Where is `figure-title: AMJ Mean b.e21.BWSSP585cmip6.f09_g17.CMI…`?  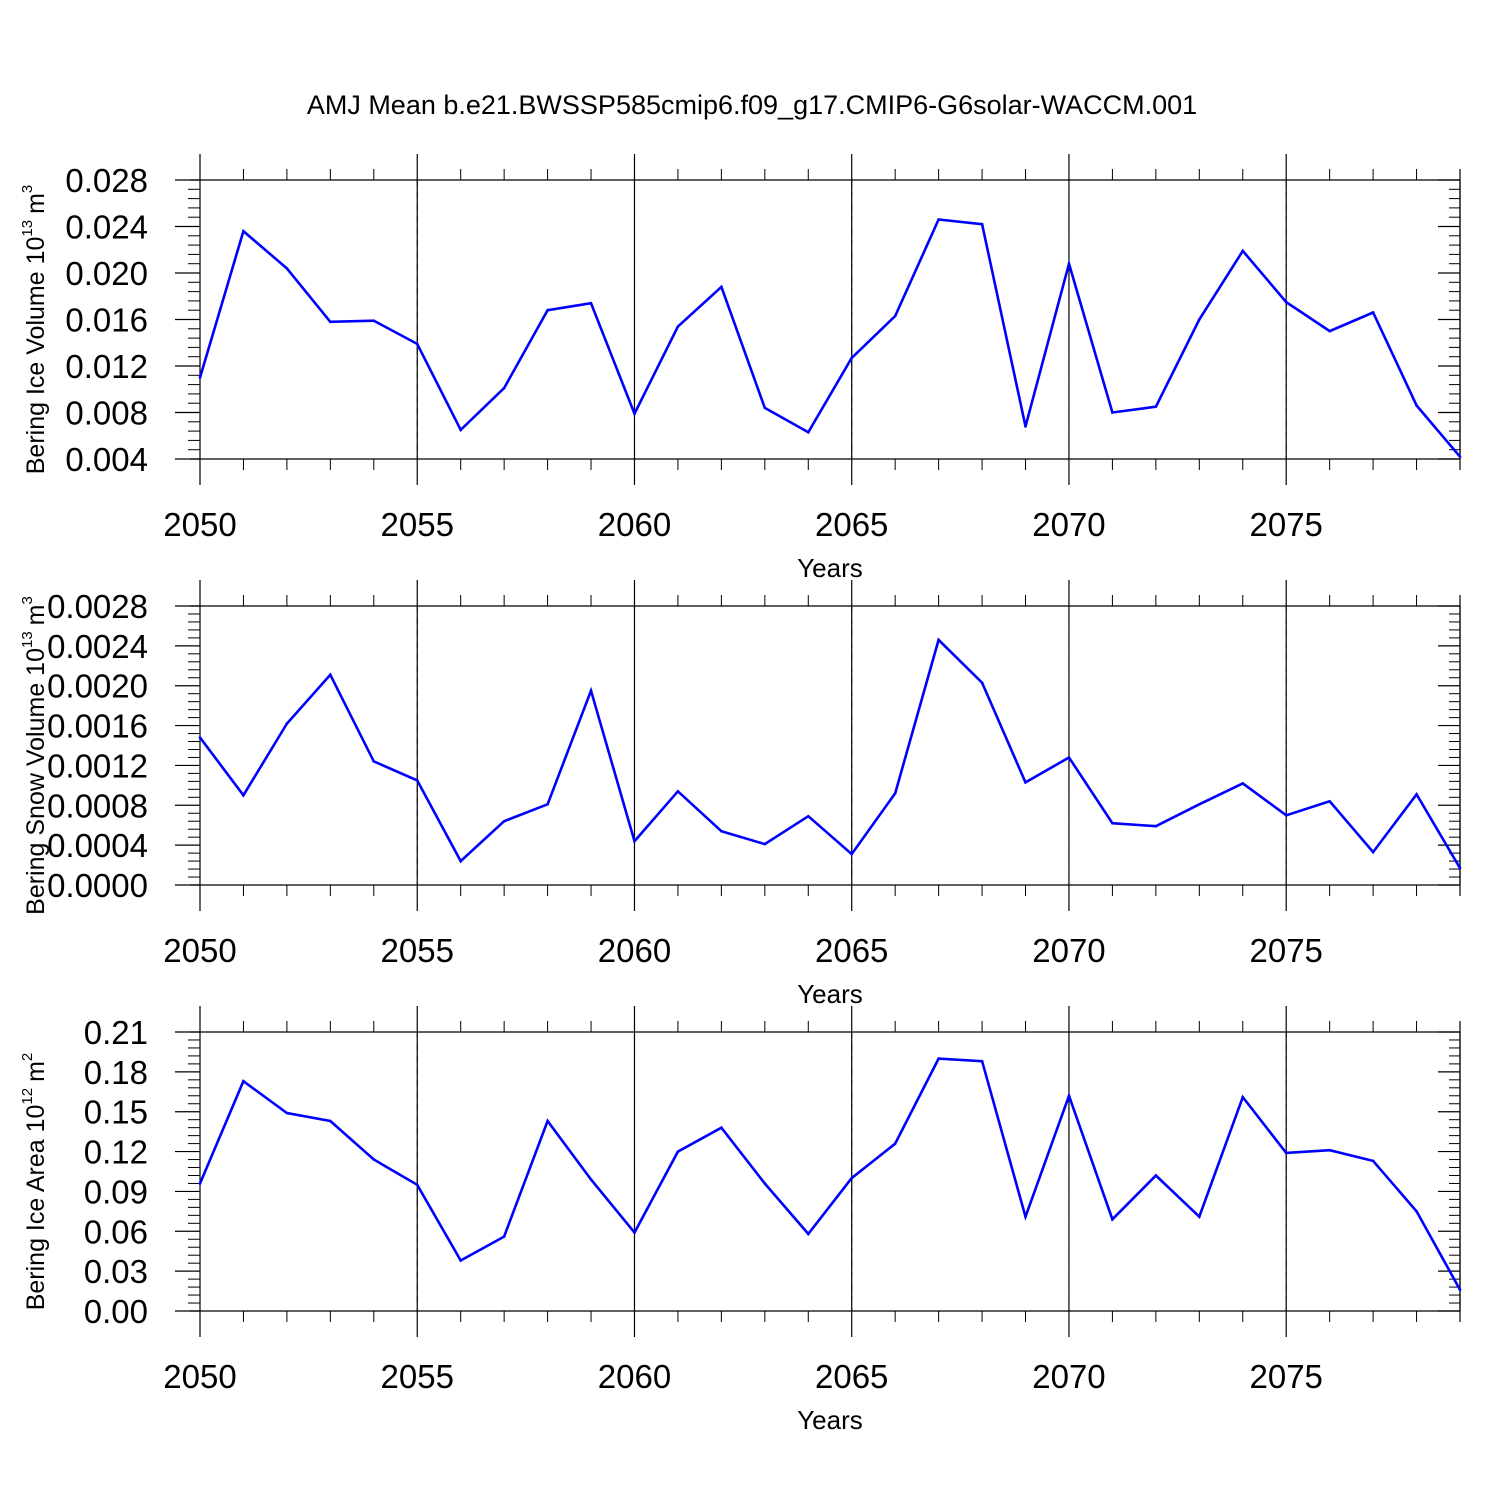 figure-title: AMJ Mean b.e21.BWSSP585cmip6.f09_g17.CMI… is located at coordinates (752, 105).